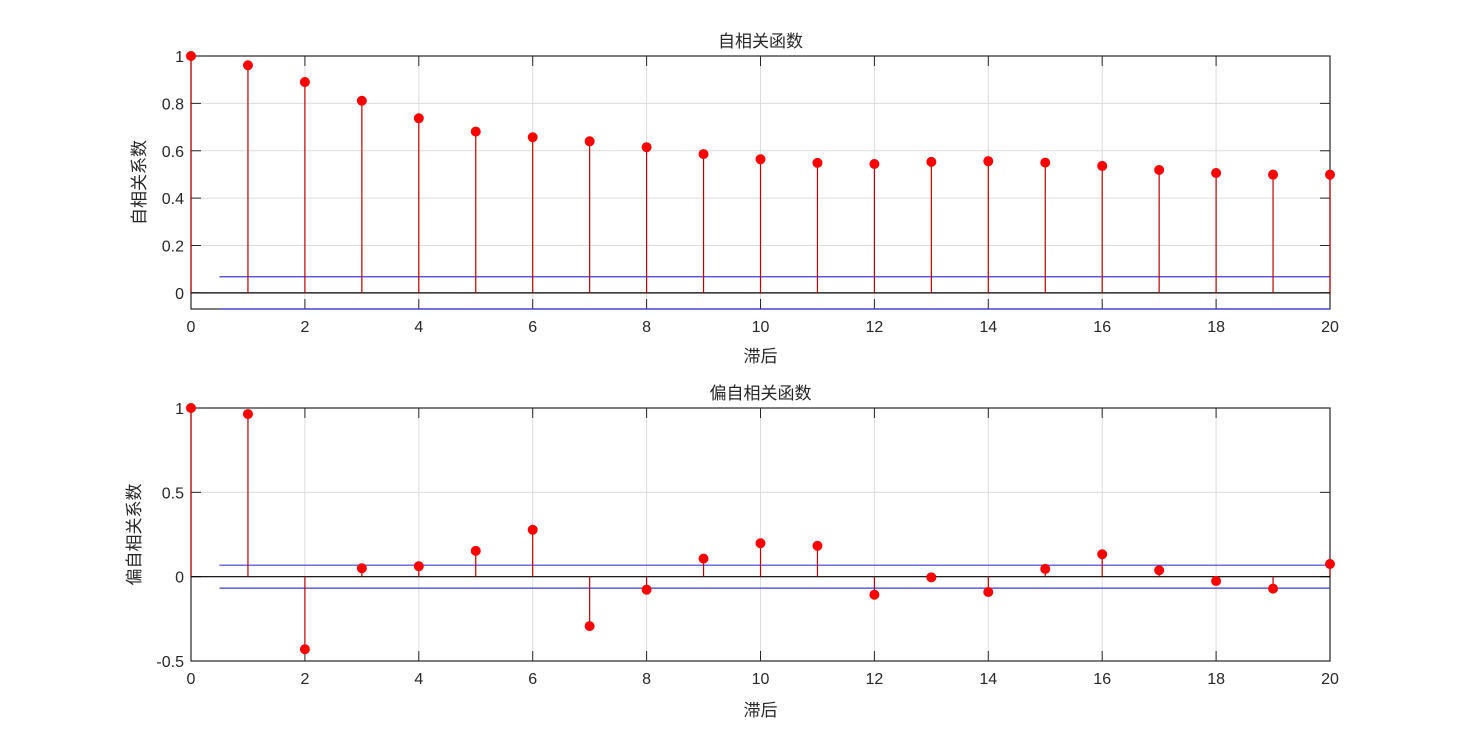  Describe the element at coordinates (760, 42) in the screenshot. I see `chart-title: 自相关函数` at that location.